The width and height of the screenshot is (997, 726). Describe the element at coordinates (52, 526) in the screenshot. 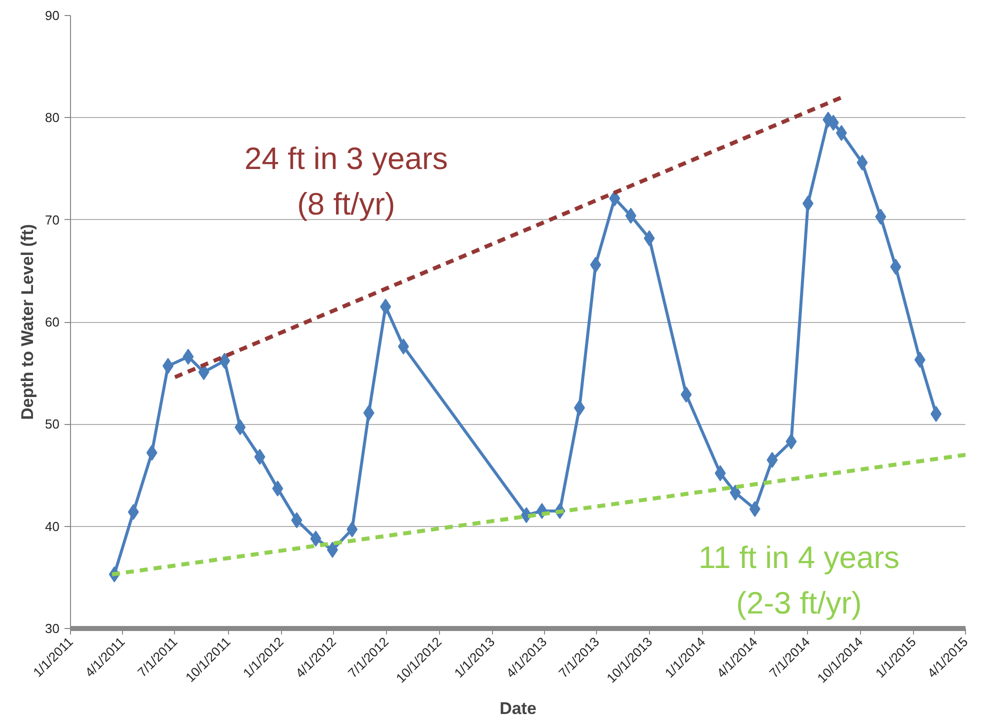

I see `y-tick-label: 40` at that location.